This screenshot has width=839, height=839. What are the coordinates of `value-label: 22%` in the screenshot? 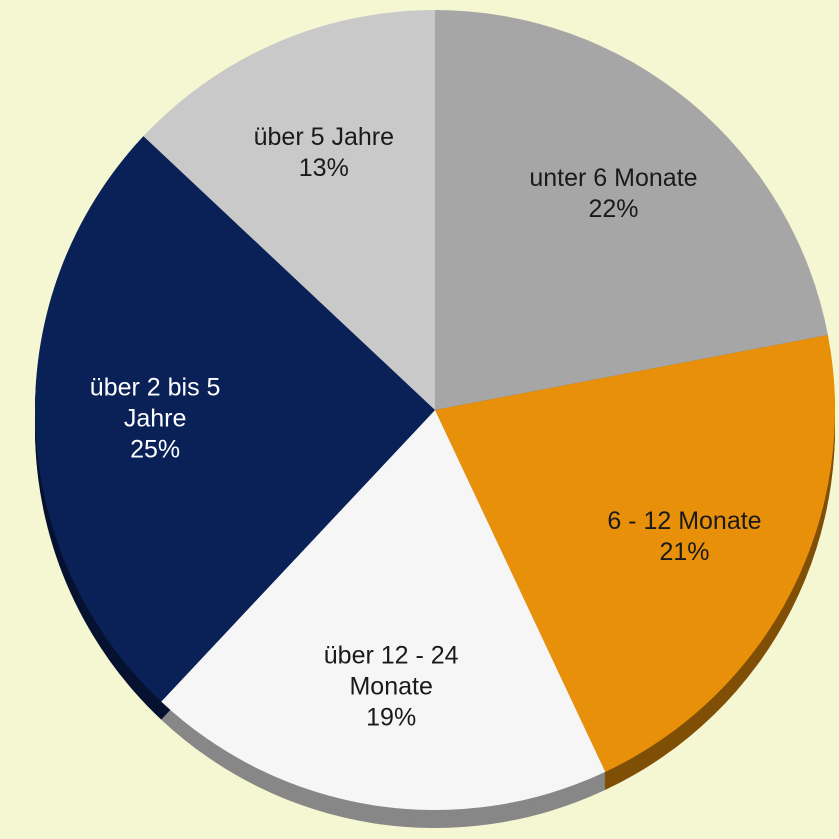 It's located at (613, 209).